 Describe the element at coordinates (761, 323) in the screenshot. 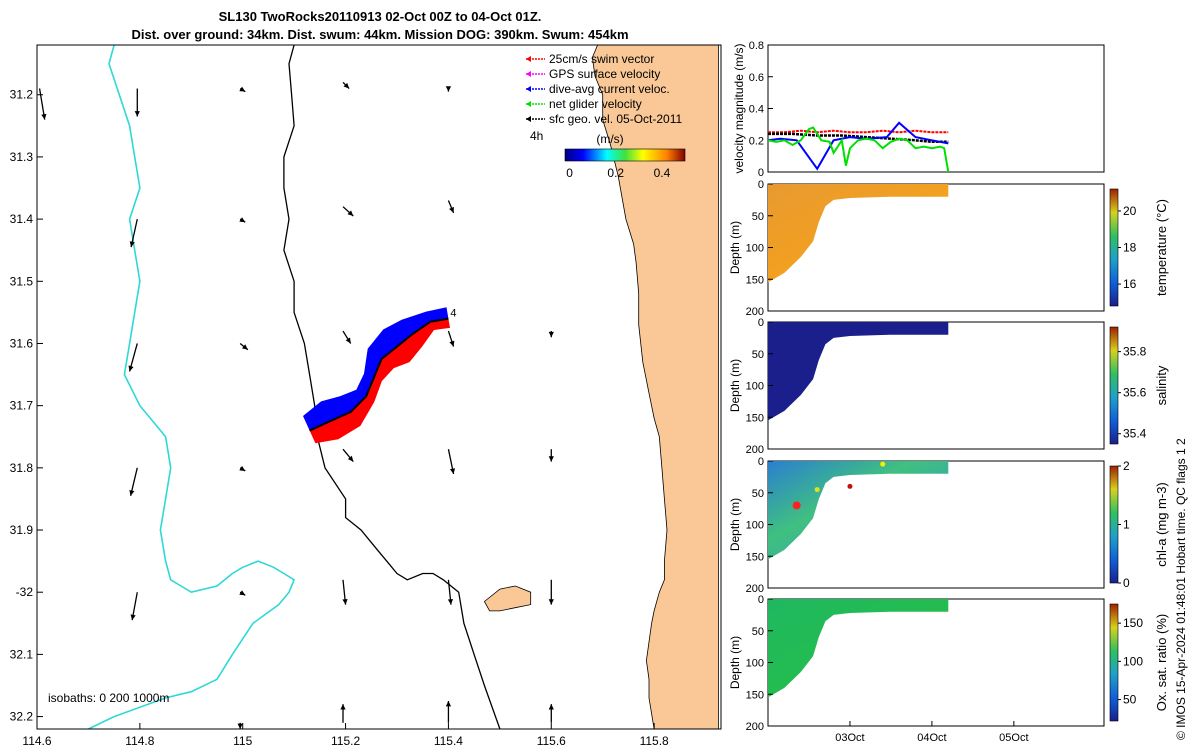

I see `salinity-y-tick-label: 0` at that location.